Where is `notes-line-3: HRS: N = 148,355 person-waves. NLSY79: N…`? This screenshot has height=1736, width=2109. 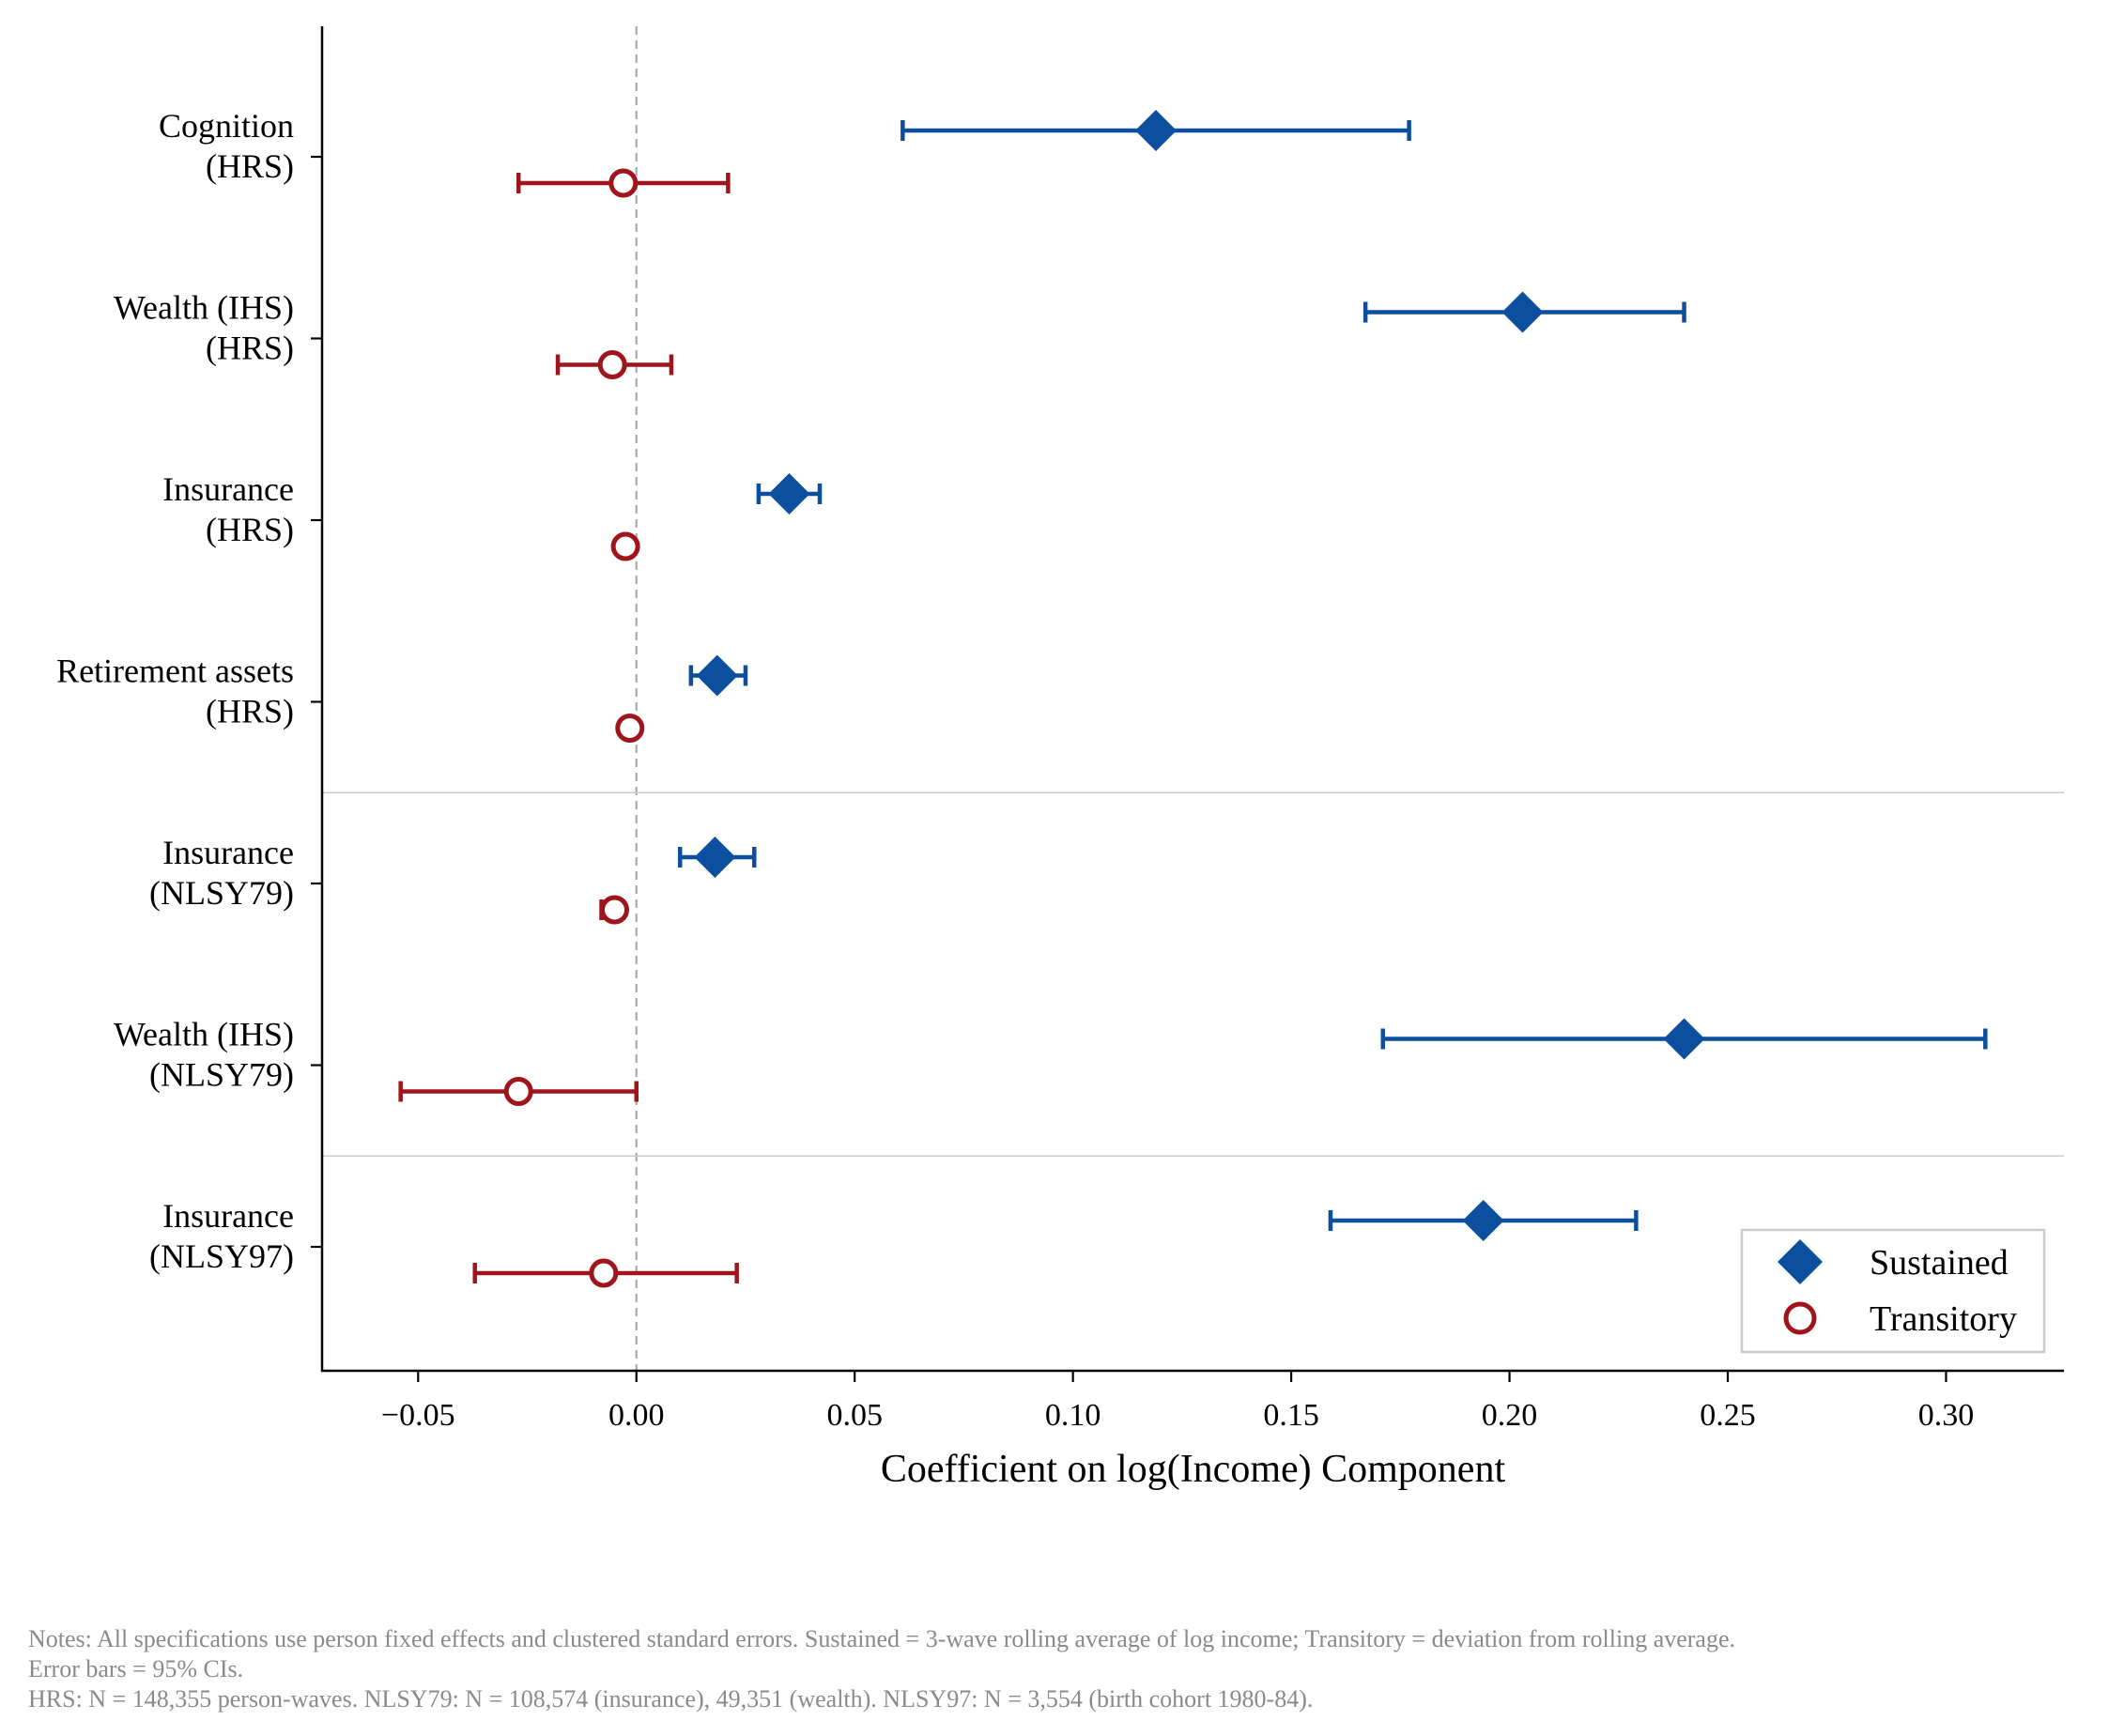
notes-line-3: HRS: N = 148,355 person-waves. NLSY79: N… is located at coordinates (671, 1699).